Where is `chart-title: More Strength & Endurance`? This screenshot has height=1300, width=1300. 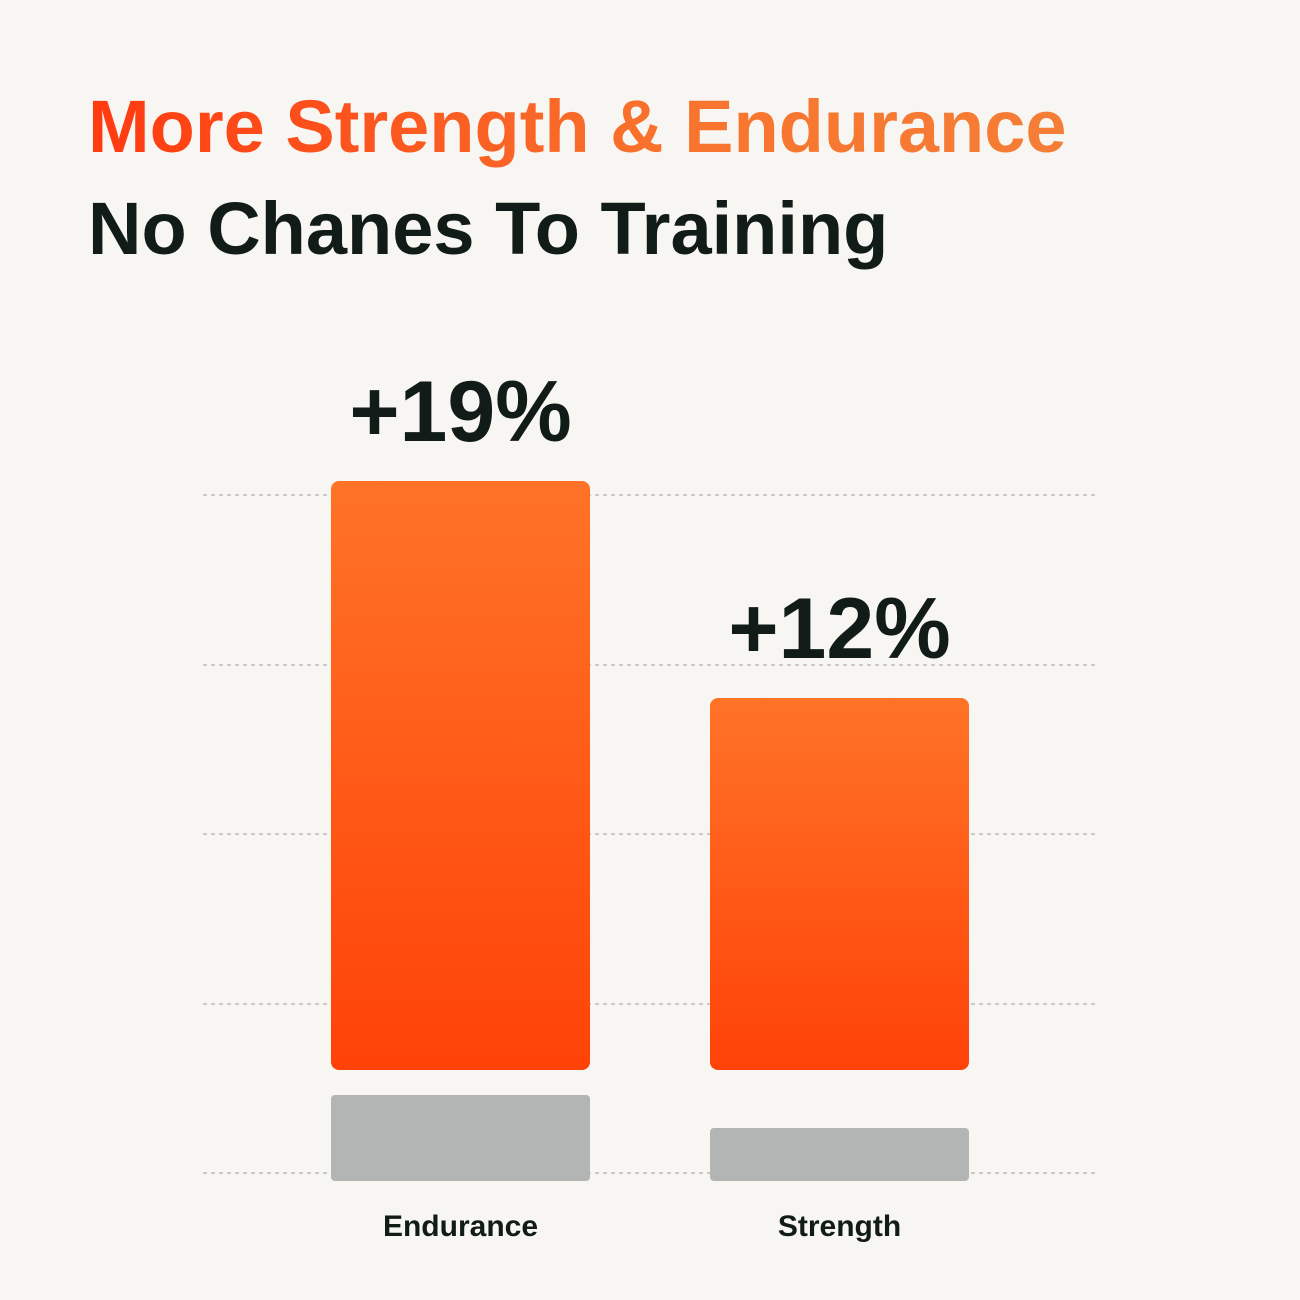 chart-title: More Strength & Endurance is located at coordinates (577, 126).